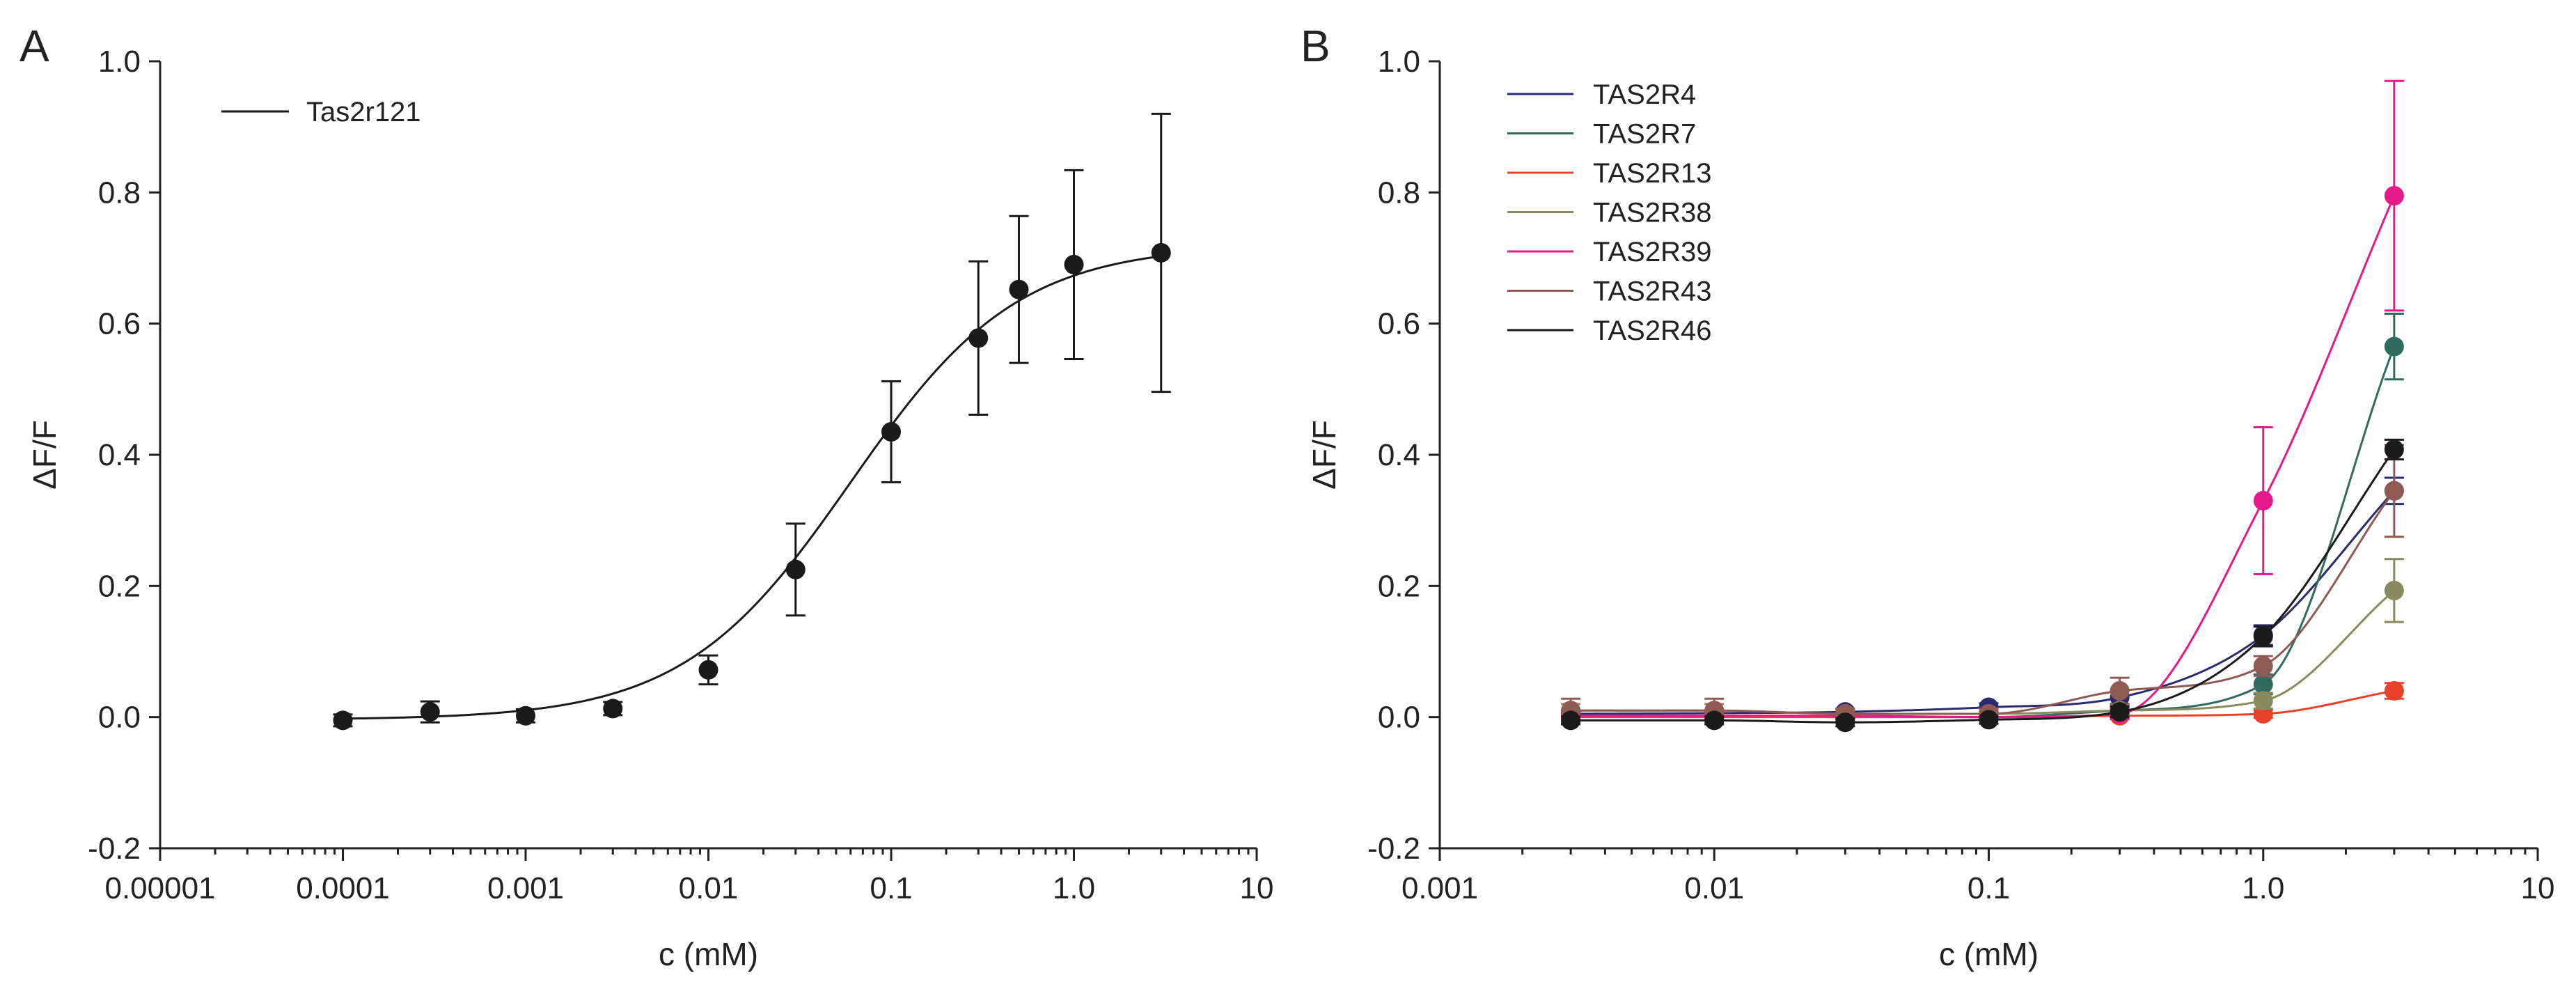  I want to click on legend-label: TAS2R39, so click(1652, 252).